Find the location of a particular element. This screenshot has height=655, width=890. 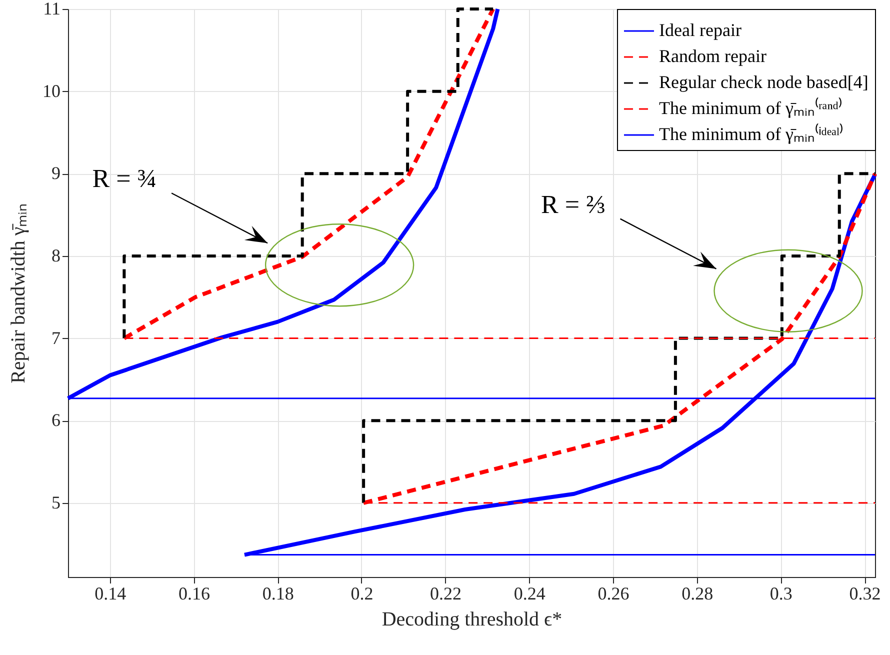

annotation: R = ⅔ is located at coordinates (573, 204).